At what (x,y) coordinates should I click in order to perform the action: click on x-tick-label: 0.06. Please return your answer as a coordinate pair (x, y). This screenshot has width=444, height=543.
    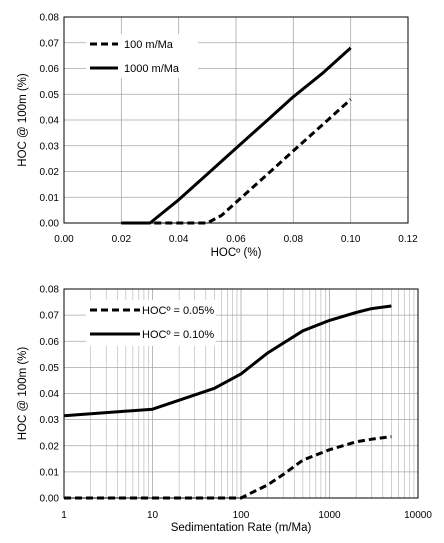
    Looking at the image, I should click on (236, 239).